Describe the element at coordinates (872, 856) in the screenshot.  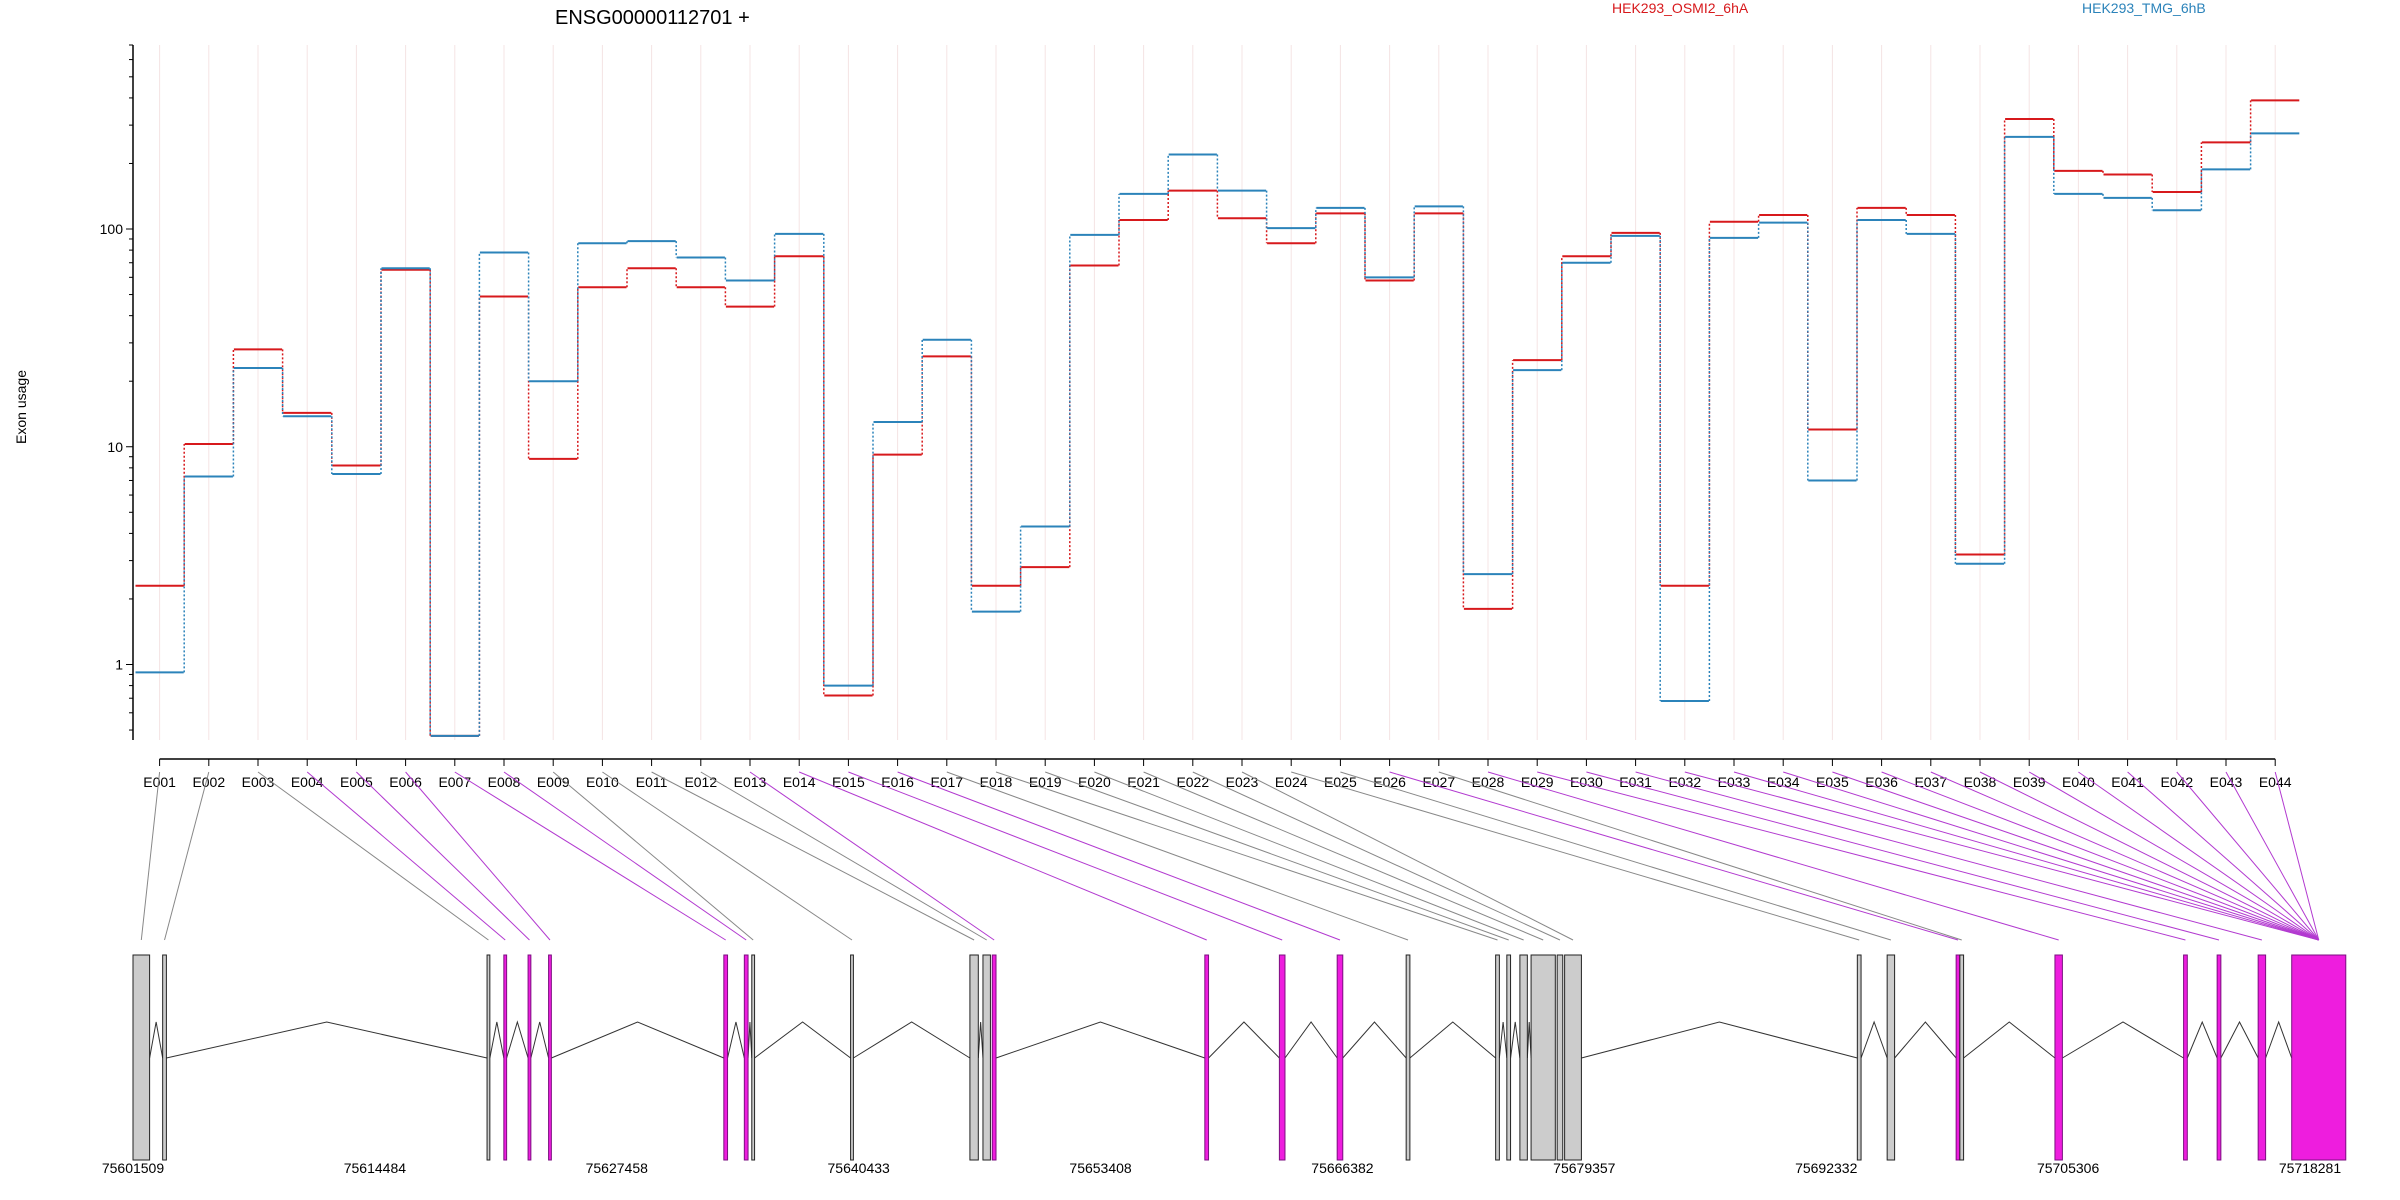
I see `exon-connector-E013` at that location.